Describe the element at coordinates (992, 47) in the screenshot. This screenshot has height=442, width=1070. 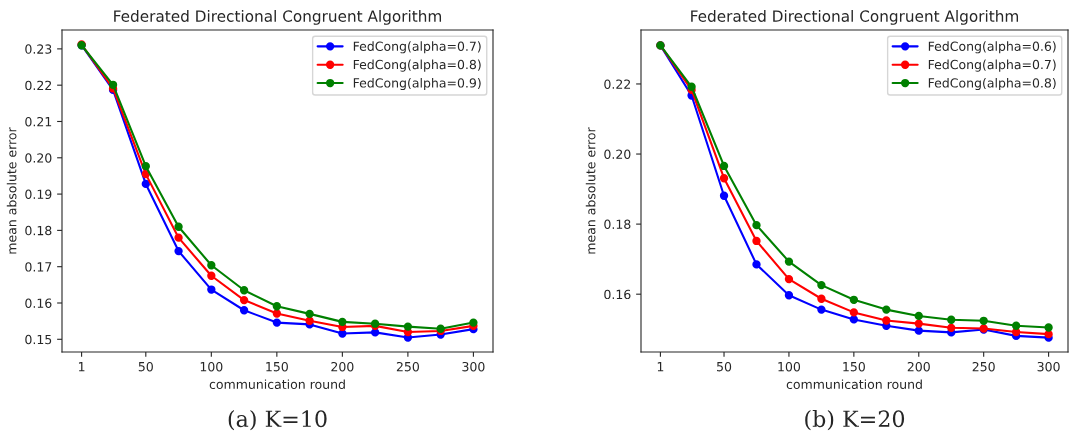
I see `legend-label: FedCong(alpha=0.6)` at that location.